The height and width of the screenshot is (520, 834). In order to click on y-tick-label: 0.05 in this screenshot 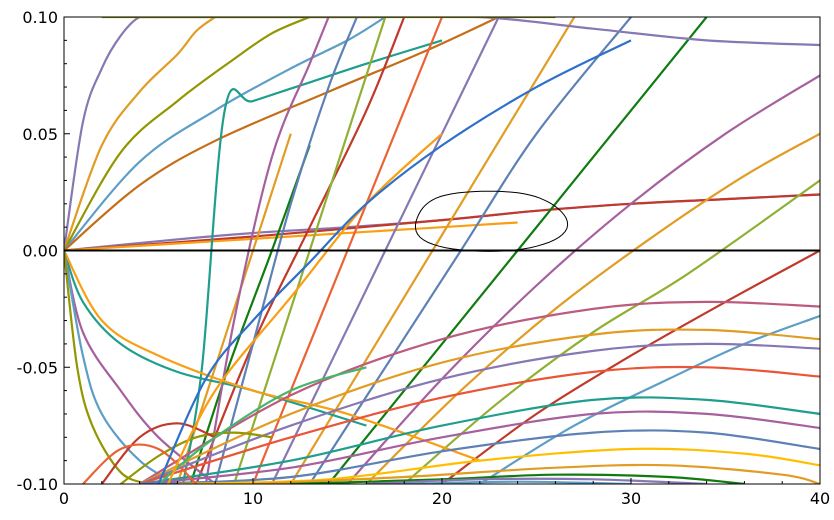, I will do `click(40, 134)`.